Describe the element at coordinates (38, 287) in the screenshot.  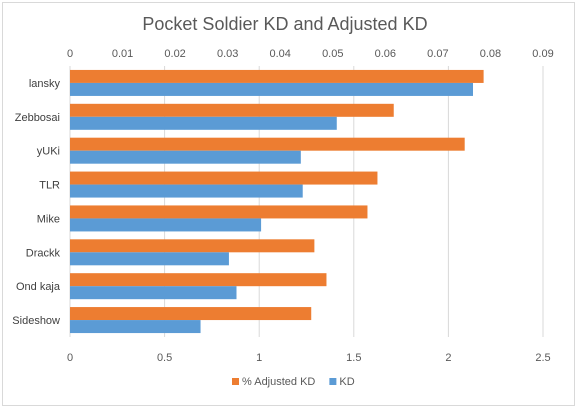
I see `category-label: Ond kaja` at that location.